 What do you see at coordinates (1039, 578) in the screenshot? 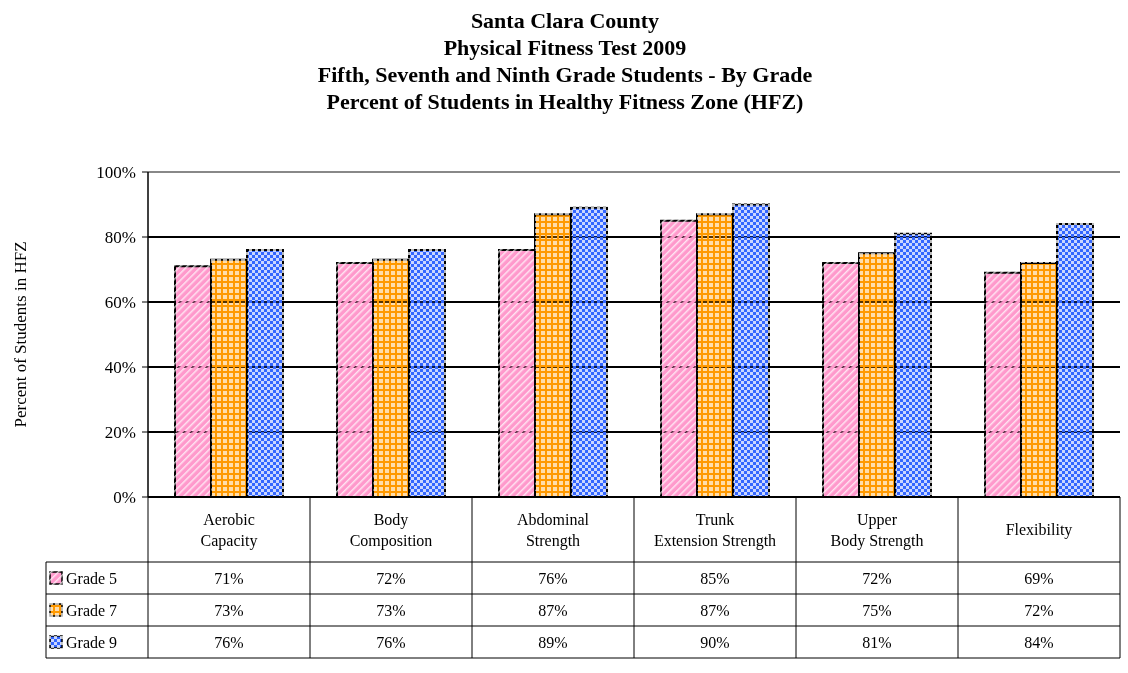
I see `data-label: 69%` at bounding box center [1039, 578].